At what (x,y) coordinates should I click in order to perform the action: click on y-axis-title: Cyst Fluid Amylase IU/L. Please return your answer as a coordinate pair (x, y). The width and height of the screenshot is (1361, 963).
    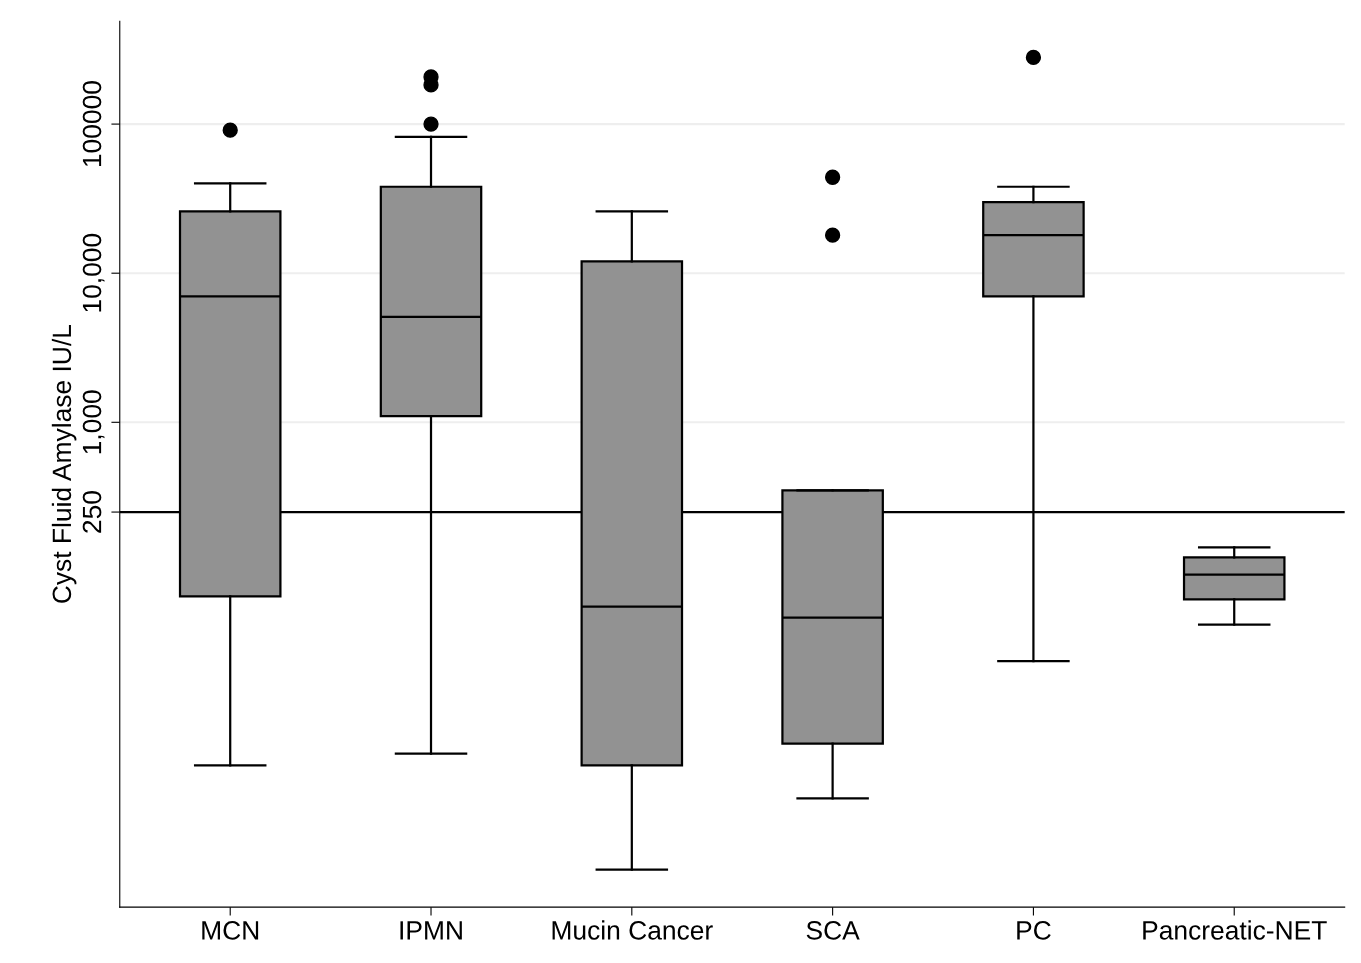
    Looking at the image, I should click on (64, 463).